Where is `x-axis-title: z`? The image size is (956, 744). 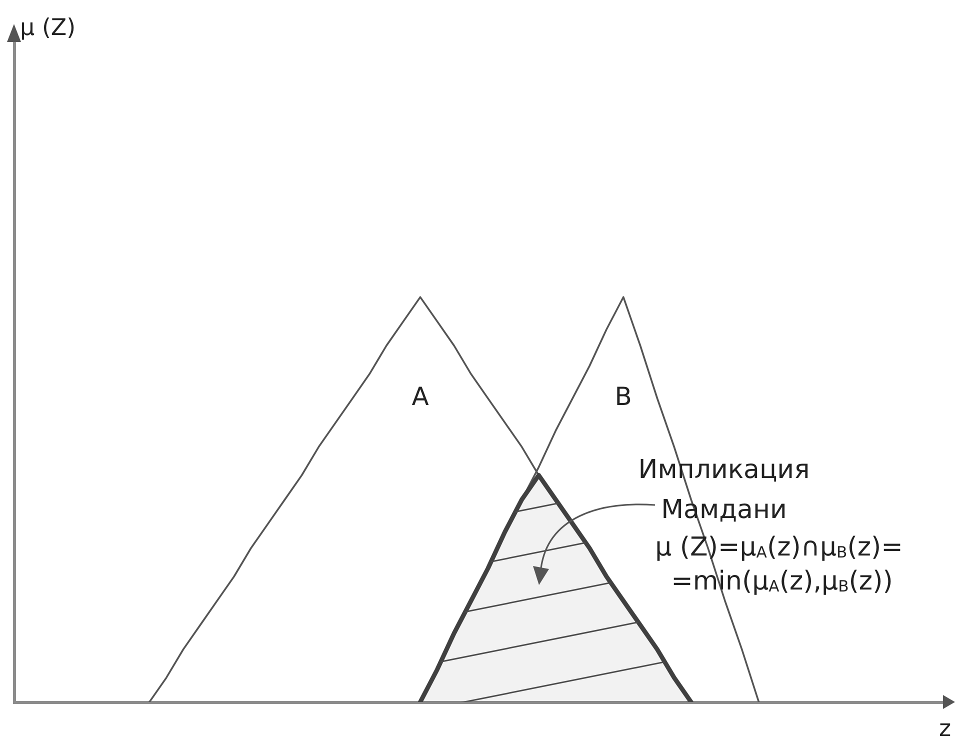 x-axis-title: z is located at coordinates (945, 729).